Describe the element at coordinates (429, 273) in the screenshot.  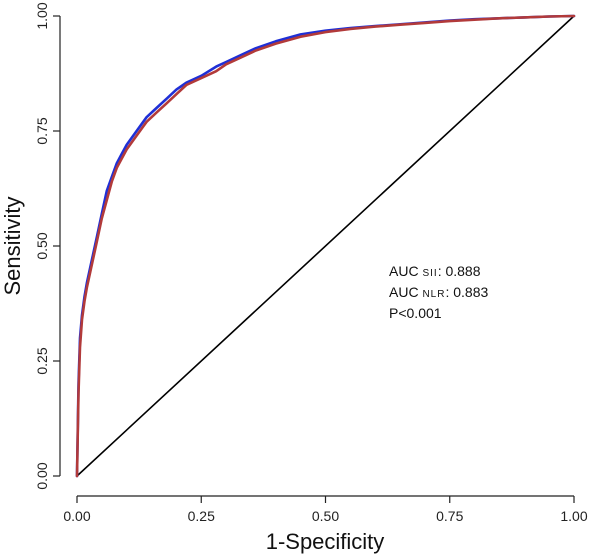
I see `auc-sii-subscript: SII` at that location.